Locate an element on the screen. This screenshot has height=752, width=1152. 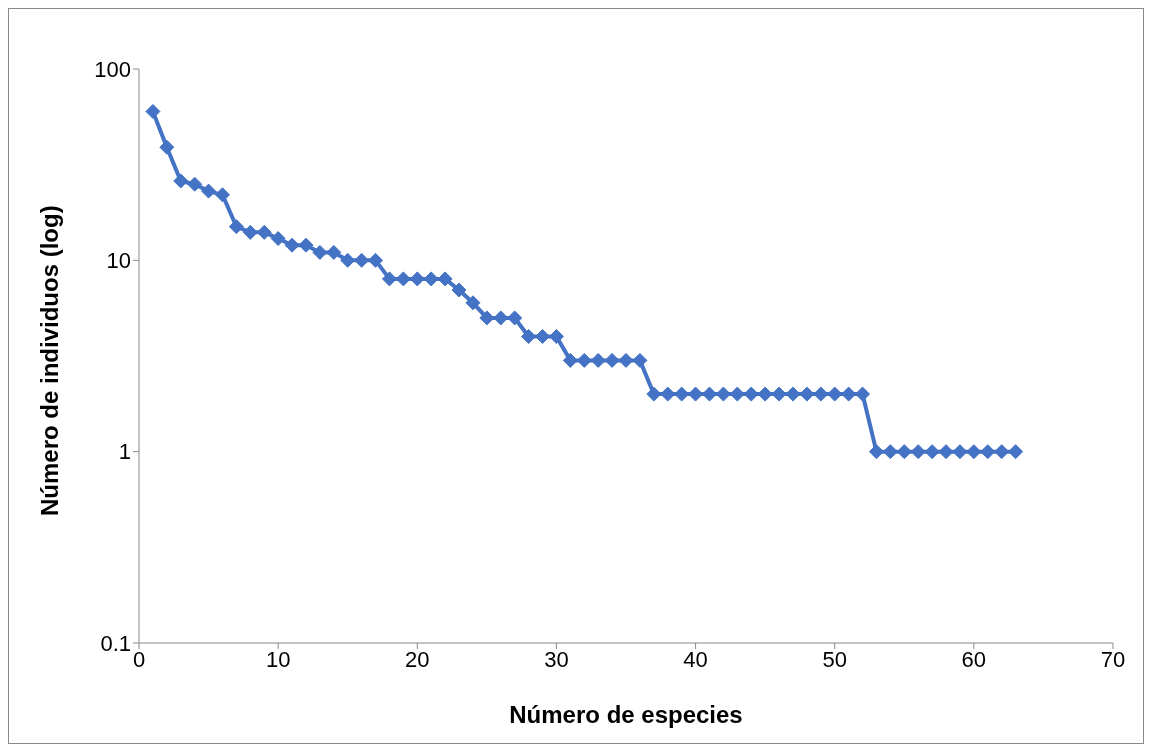
x-tick-label: 40 is located at coordinates (695, 659).